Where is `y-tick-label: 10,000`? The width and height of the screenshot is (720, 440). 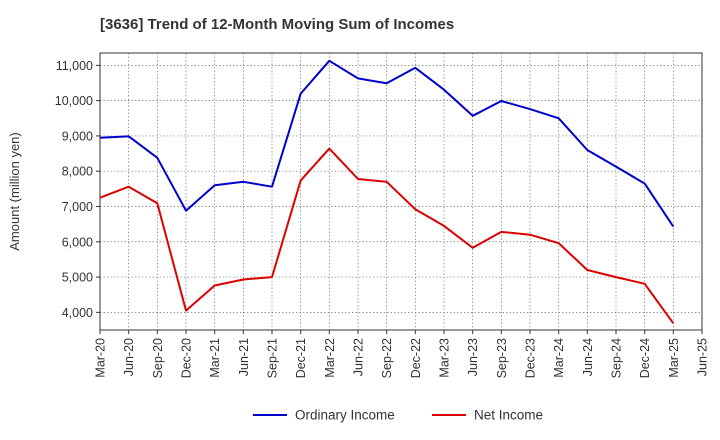
y-tick-label: 10,000 is located at coordinates (74, 101).